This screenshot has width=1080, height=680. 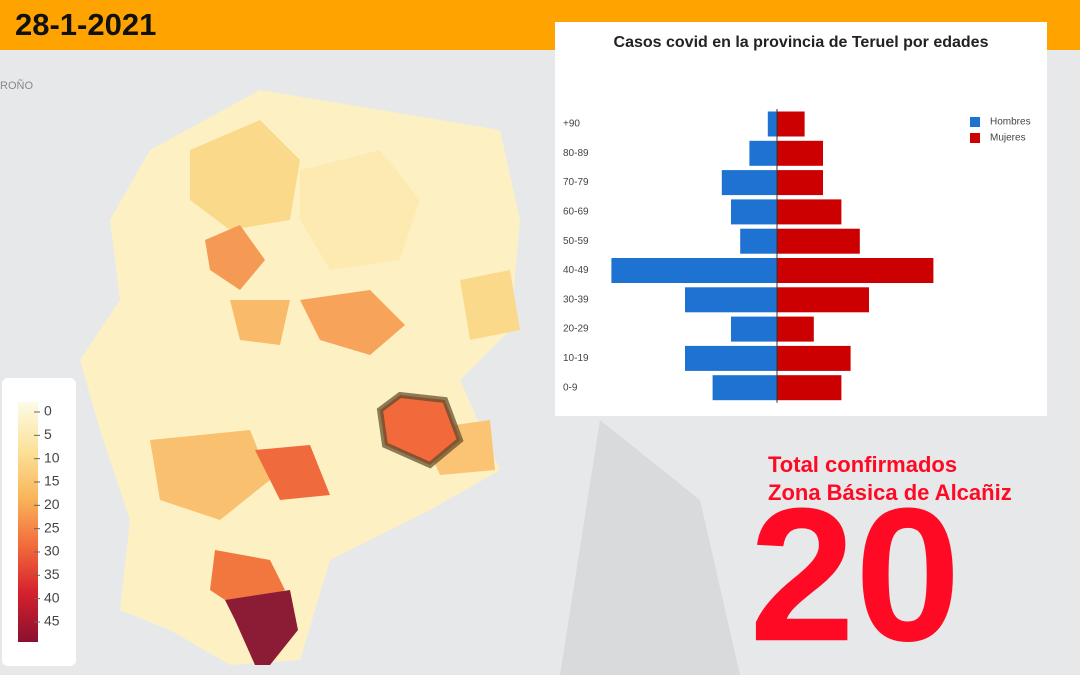 I want to click on y-tick-label: 60-69, so click(x=576, y=212).